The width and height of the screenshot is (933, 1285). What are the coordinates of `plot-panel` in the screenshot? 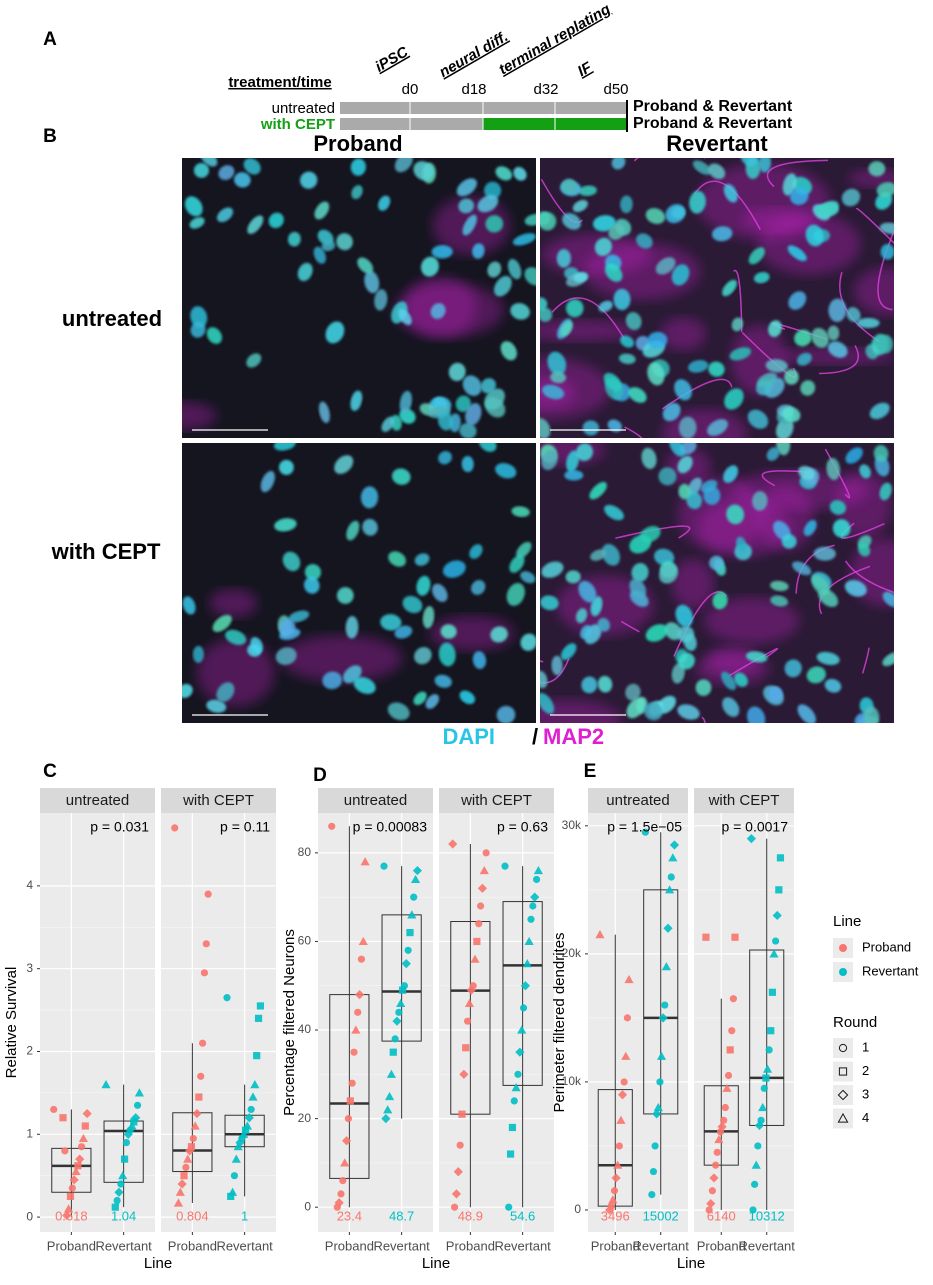 It's located at (744, 1022).